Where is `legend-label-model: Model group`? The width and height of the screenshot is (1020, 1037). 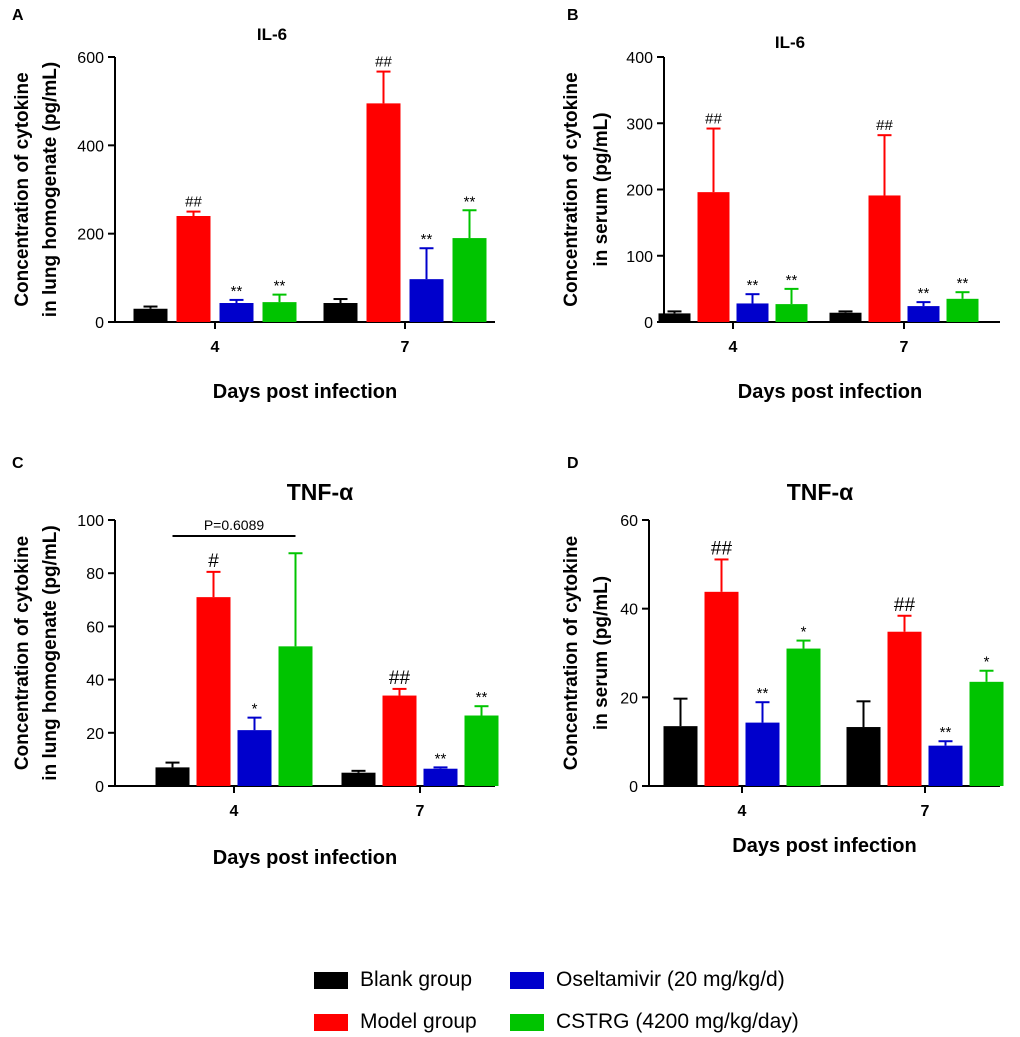
legend-label-model: Model group is located at coordinates (418, 1021).